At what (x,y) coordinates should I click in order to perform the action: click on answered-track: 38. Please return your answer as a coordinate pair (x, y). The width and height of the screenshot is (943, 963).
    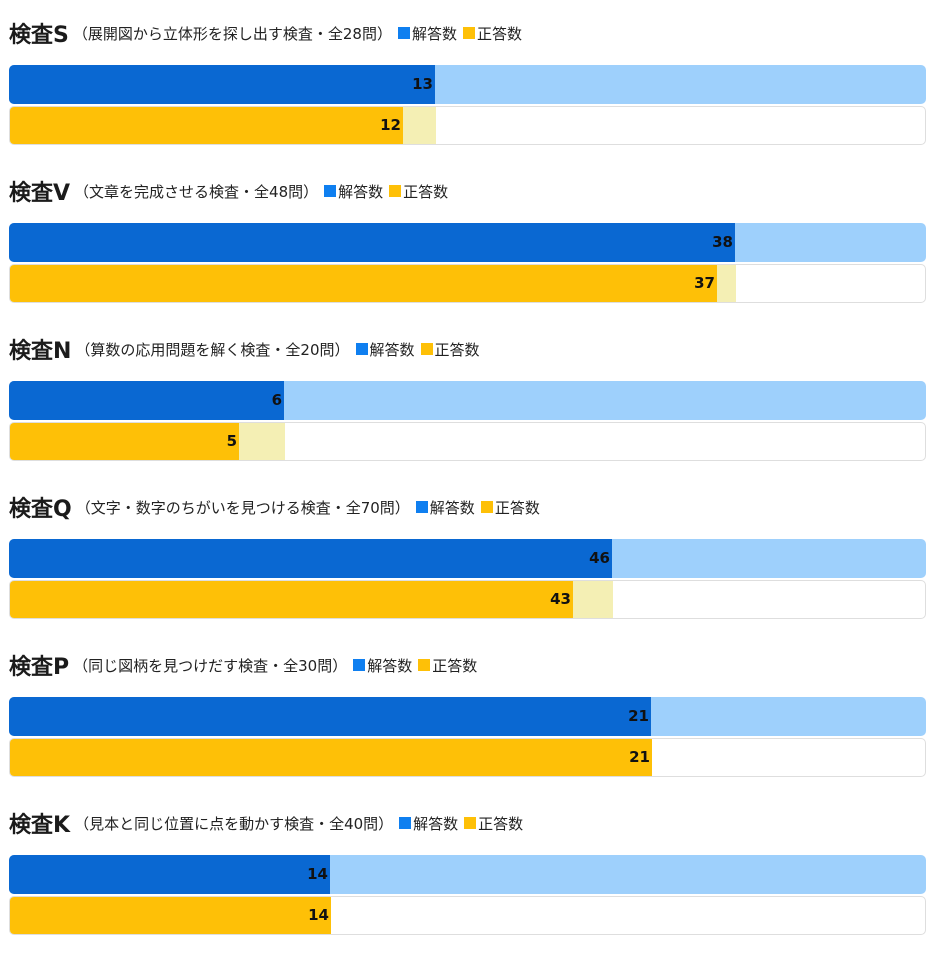
    Looking at the image, I should click on (467, 242).